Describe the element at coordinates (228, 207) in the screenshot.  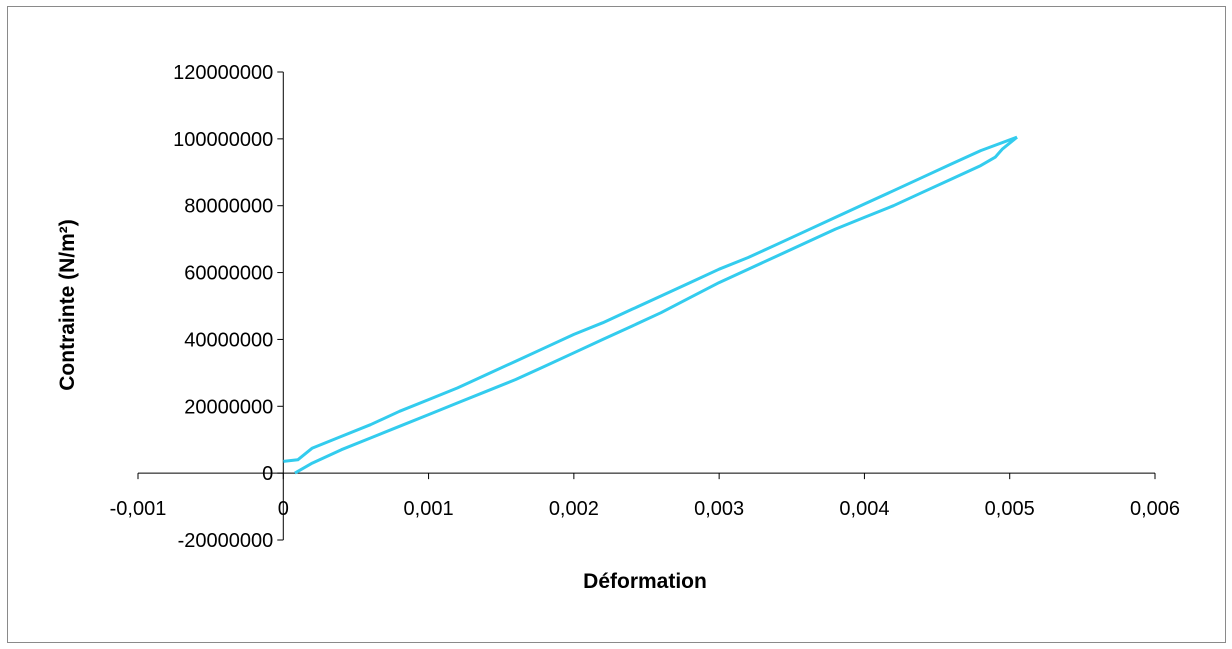
I see `y-tick-label: 80000000` at that location.